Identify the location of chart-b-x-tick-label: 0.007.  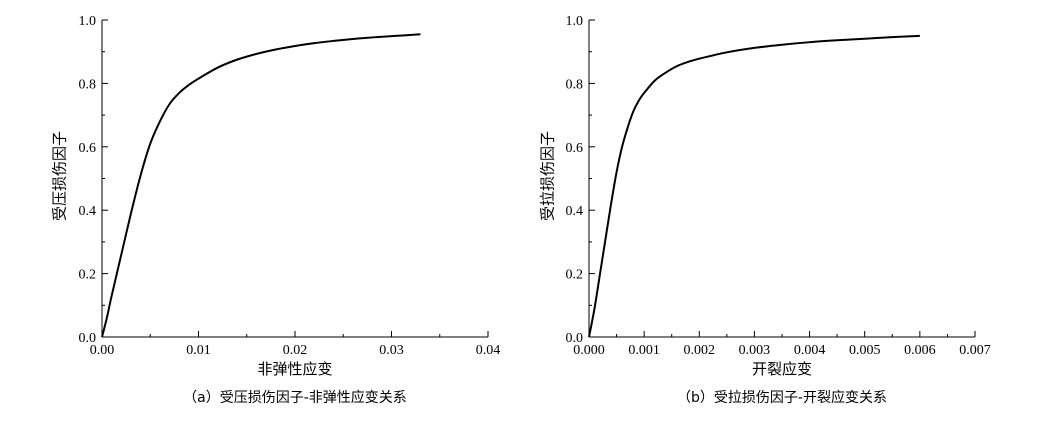
(975, 350).